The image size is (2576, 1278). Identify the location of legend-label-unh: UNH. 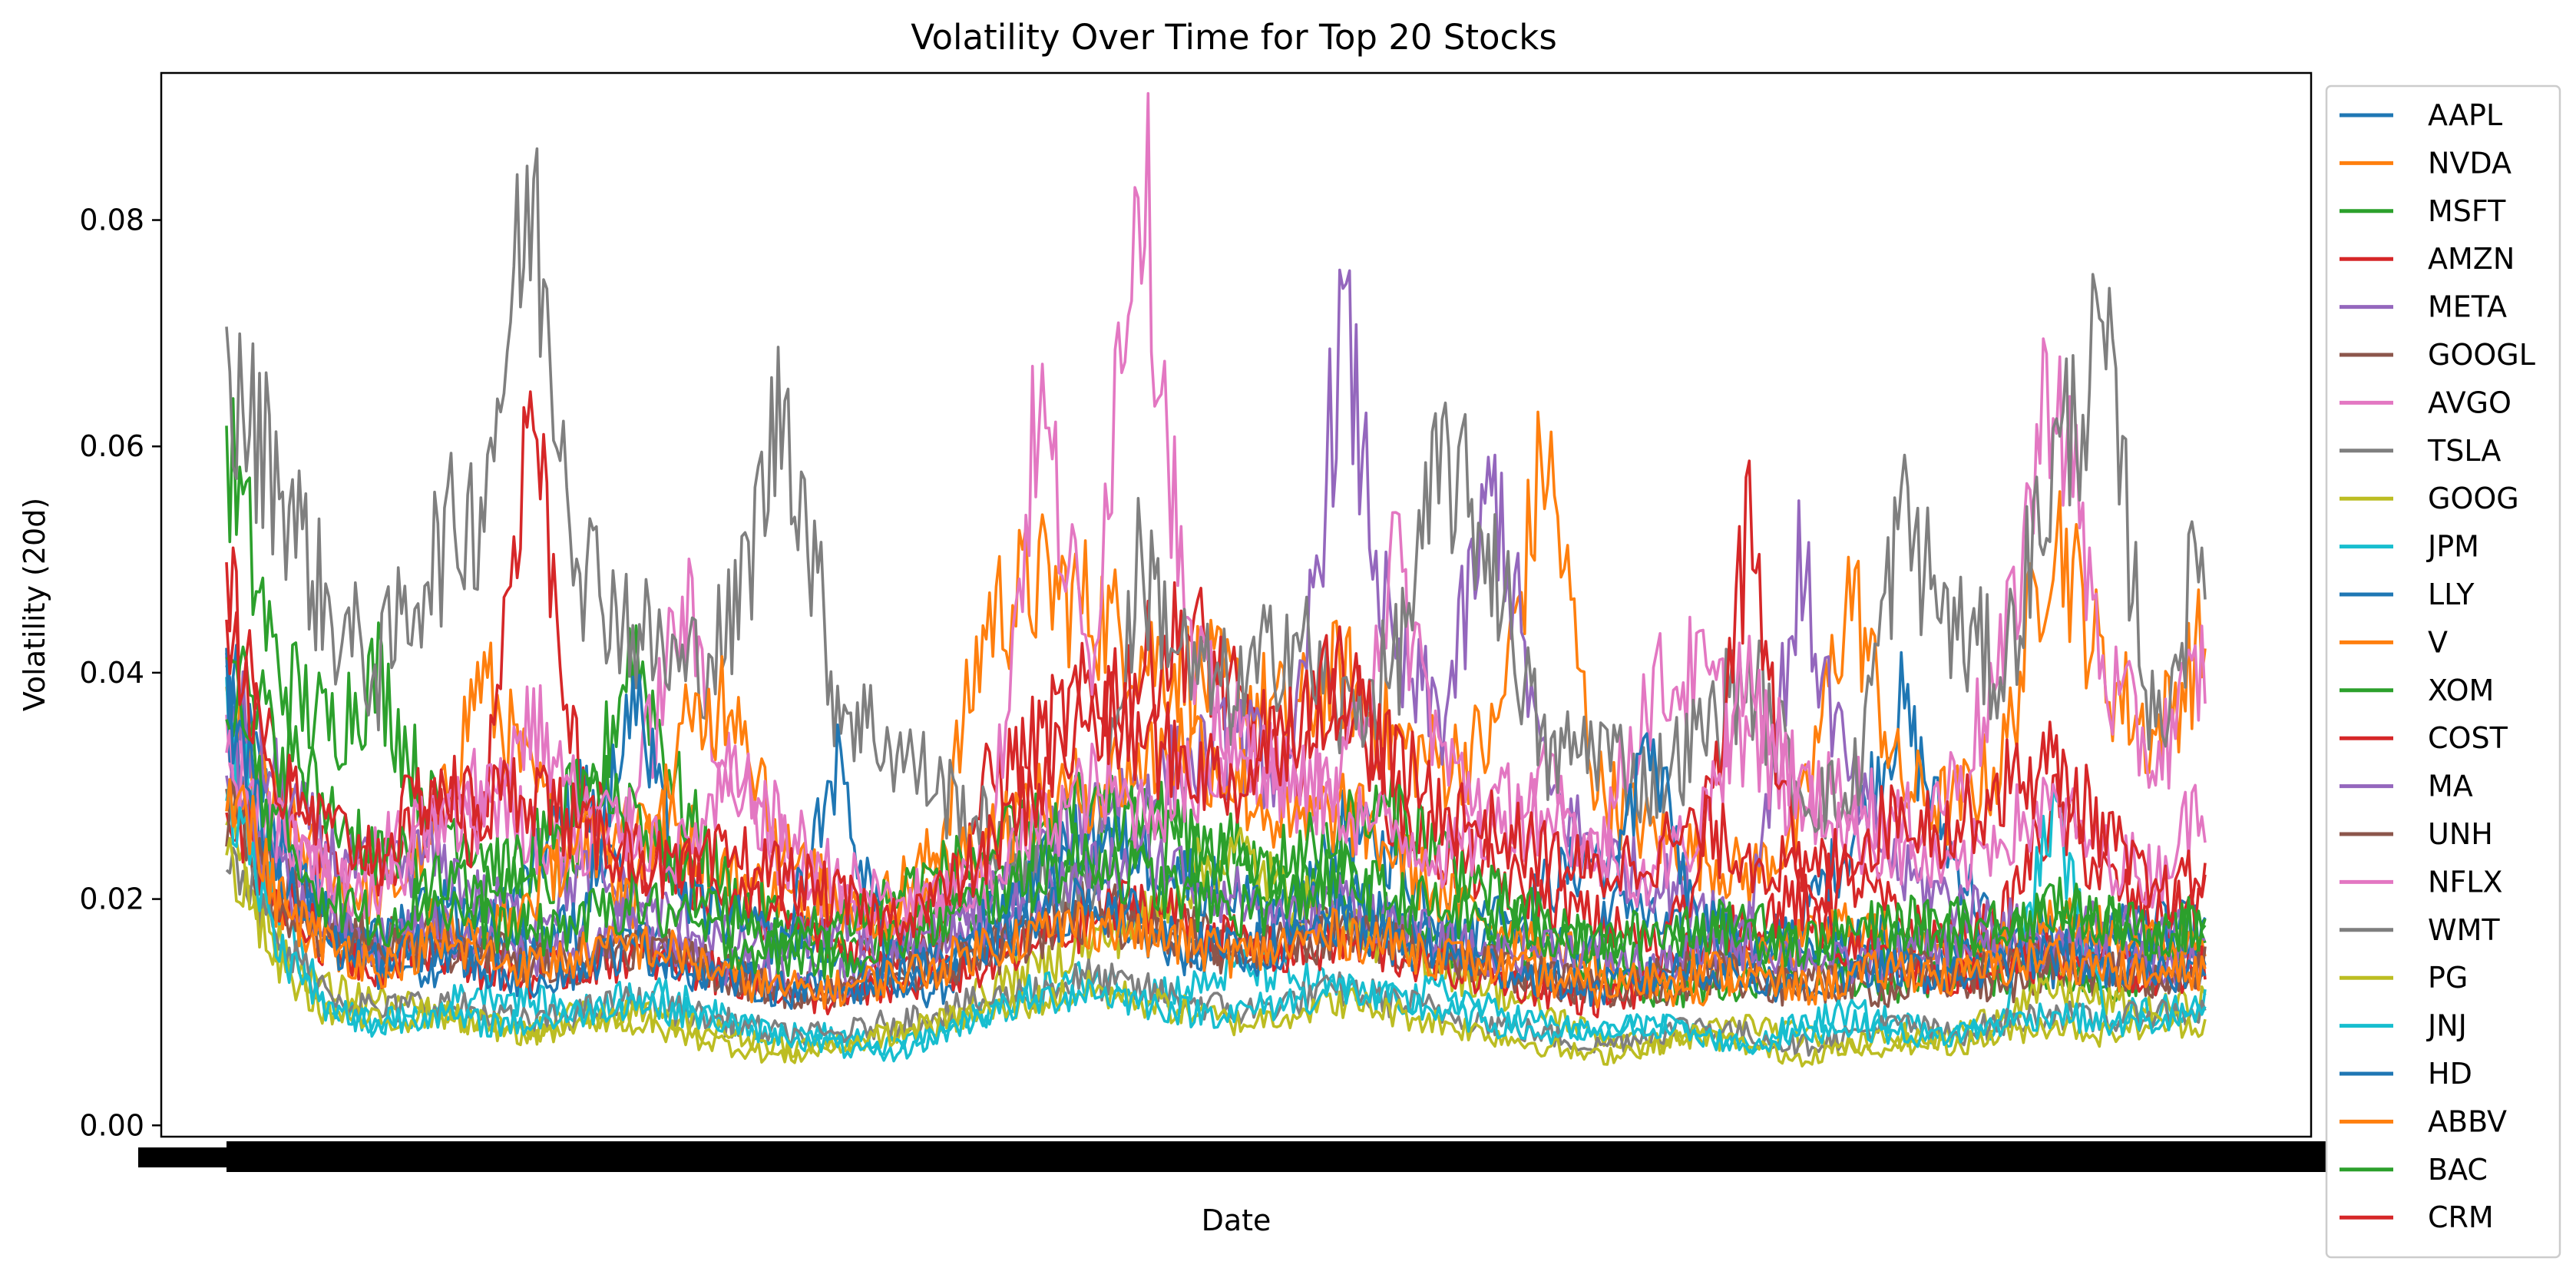
(2460, 834).